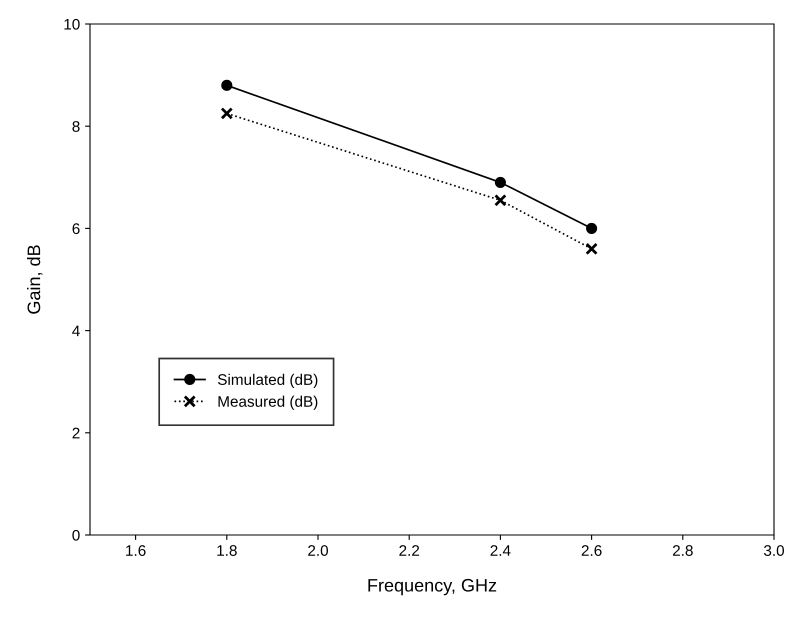 This screenshot has height=619, width=791. Describe the element at coordinates (72, 24) in the screenshot. I see `y-tick-label: 10` at that location.